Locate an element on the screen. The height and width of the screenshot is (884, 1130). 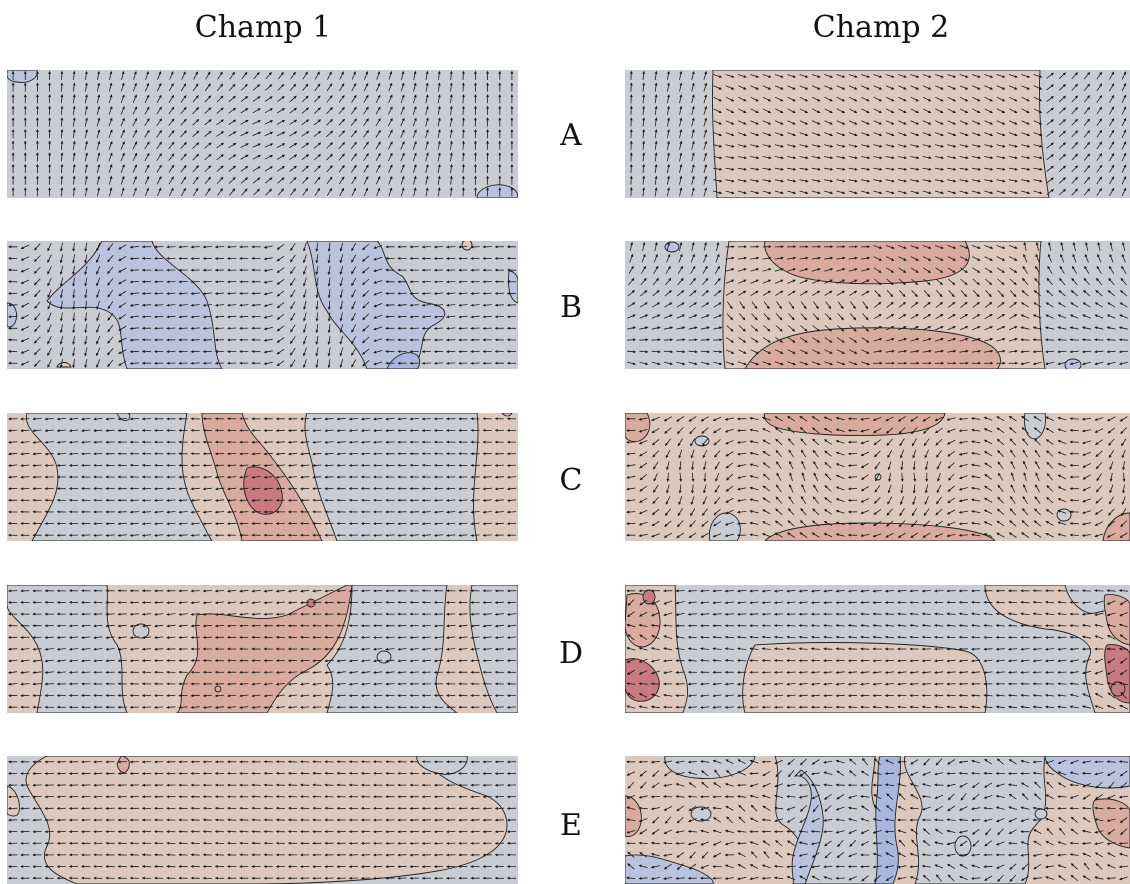
column-title-champ-1: Champ 1 is located at coordinates (263, 27).